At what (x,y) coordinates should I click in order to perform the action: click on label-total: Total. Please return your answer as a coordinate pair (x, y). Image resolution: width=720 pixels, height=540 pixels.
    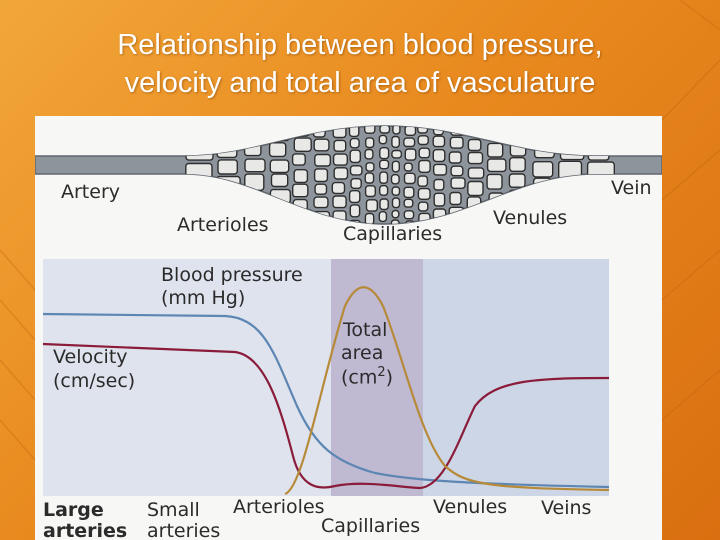
    Looking at the image, I should click on (365, 330).